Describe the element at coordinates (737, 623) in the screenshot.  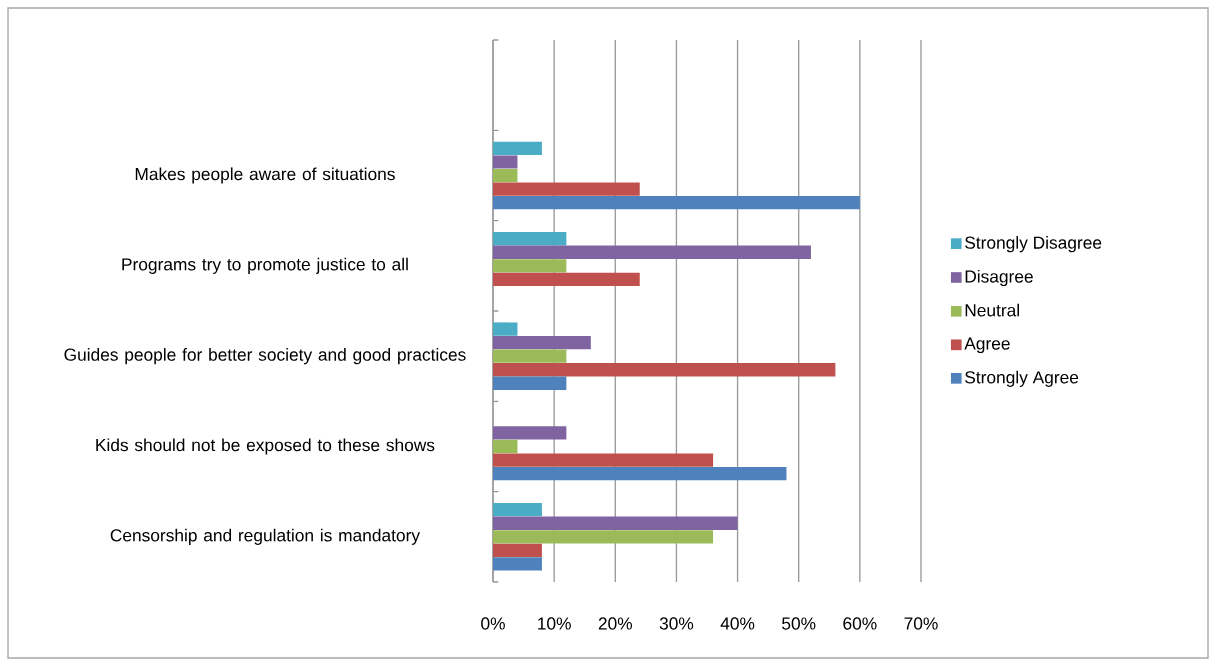
I see `x-tick-label: 40%` at that location.